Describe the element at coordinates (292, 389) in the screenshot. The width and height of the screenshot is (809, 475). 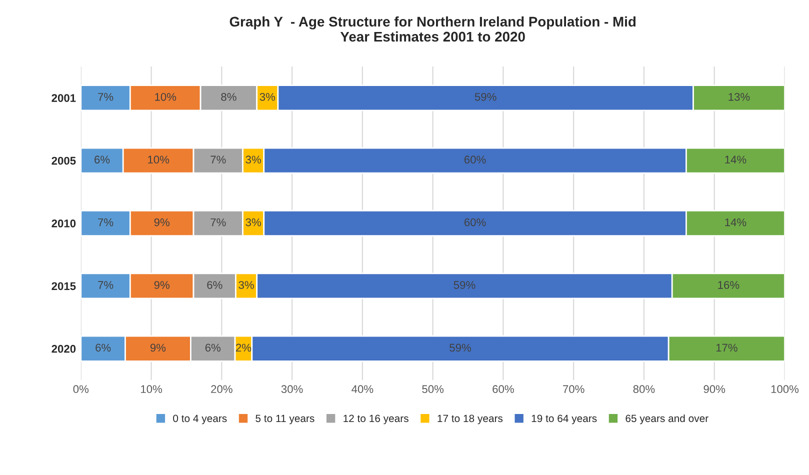
I see `x-tick-label: 30%` at that location.